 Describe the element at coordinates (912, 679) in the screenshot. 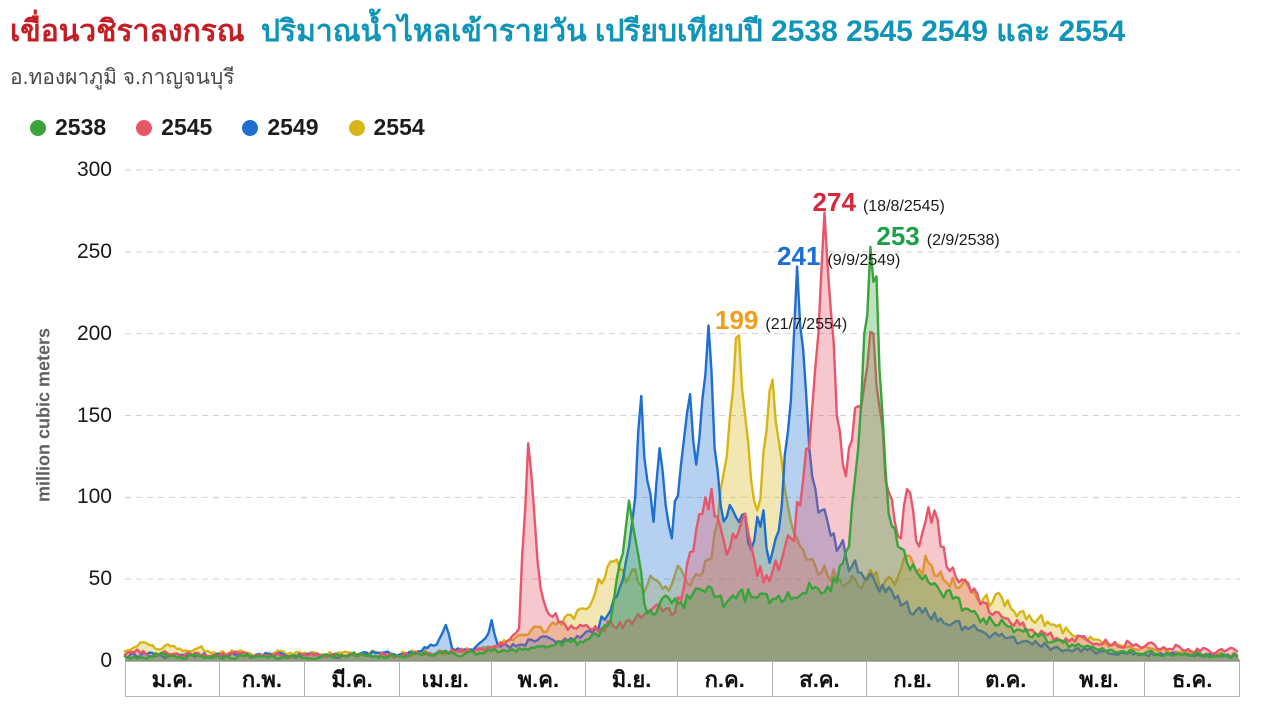

I see `month-label-9: ก.ย.` at that location.